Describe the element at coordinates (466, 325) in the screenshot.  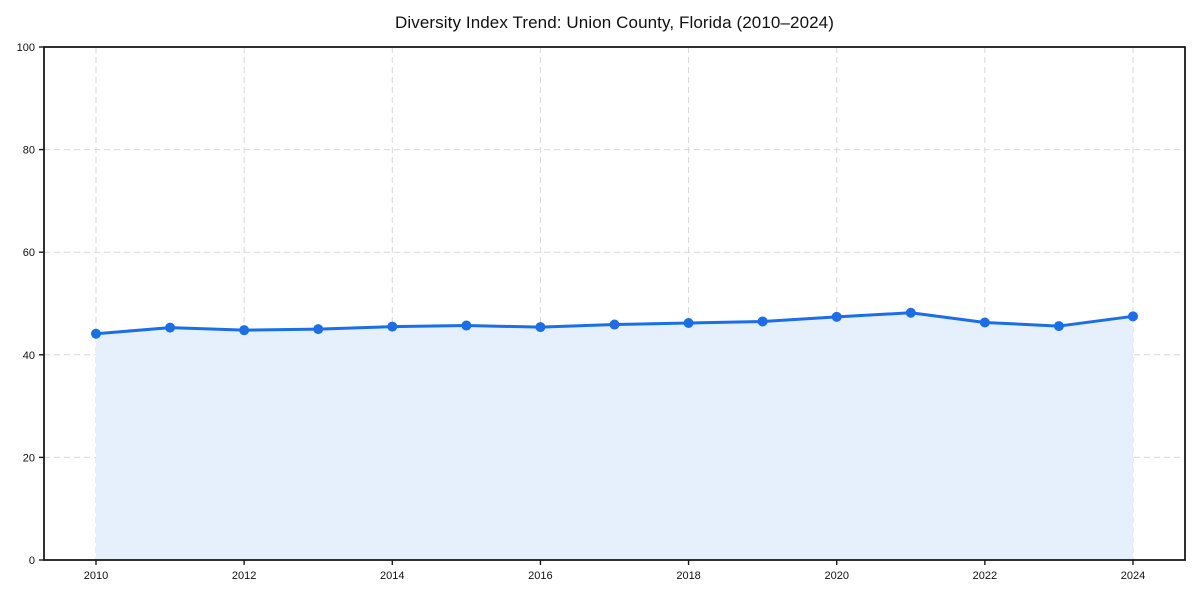
I see `data-point-2015` at that location.